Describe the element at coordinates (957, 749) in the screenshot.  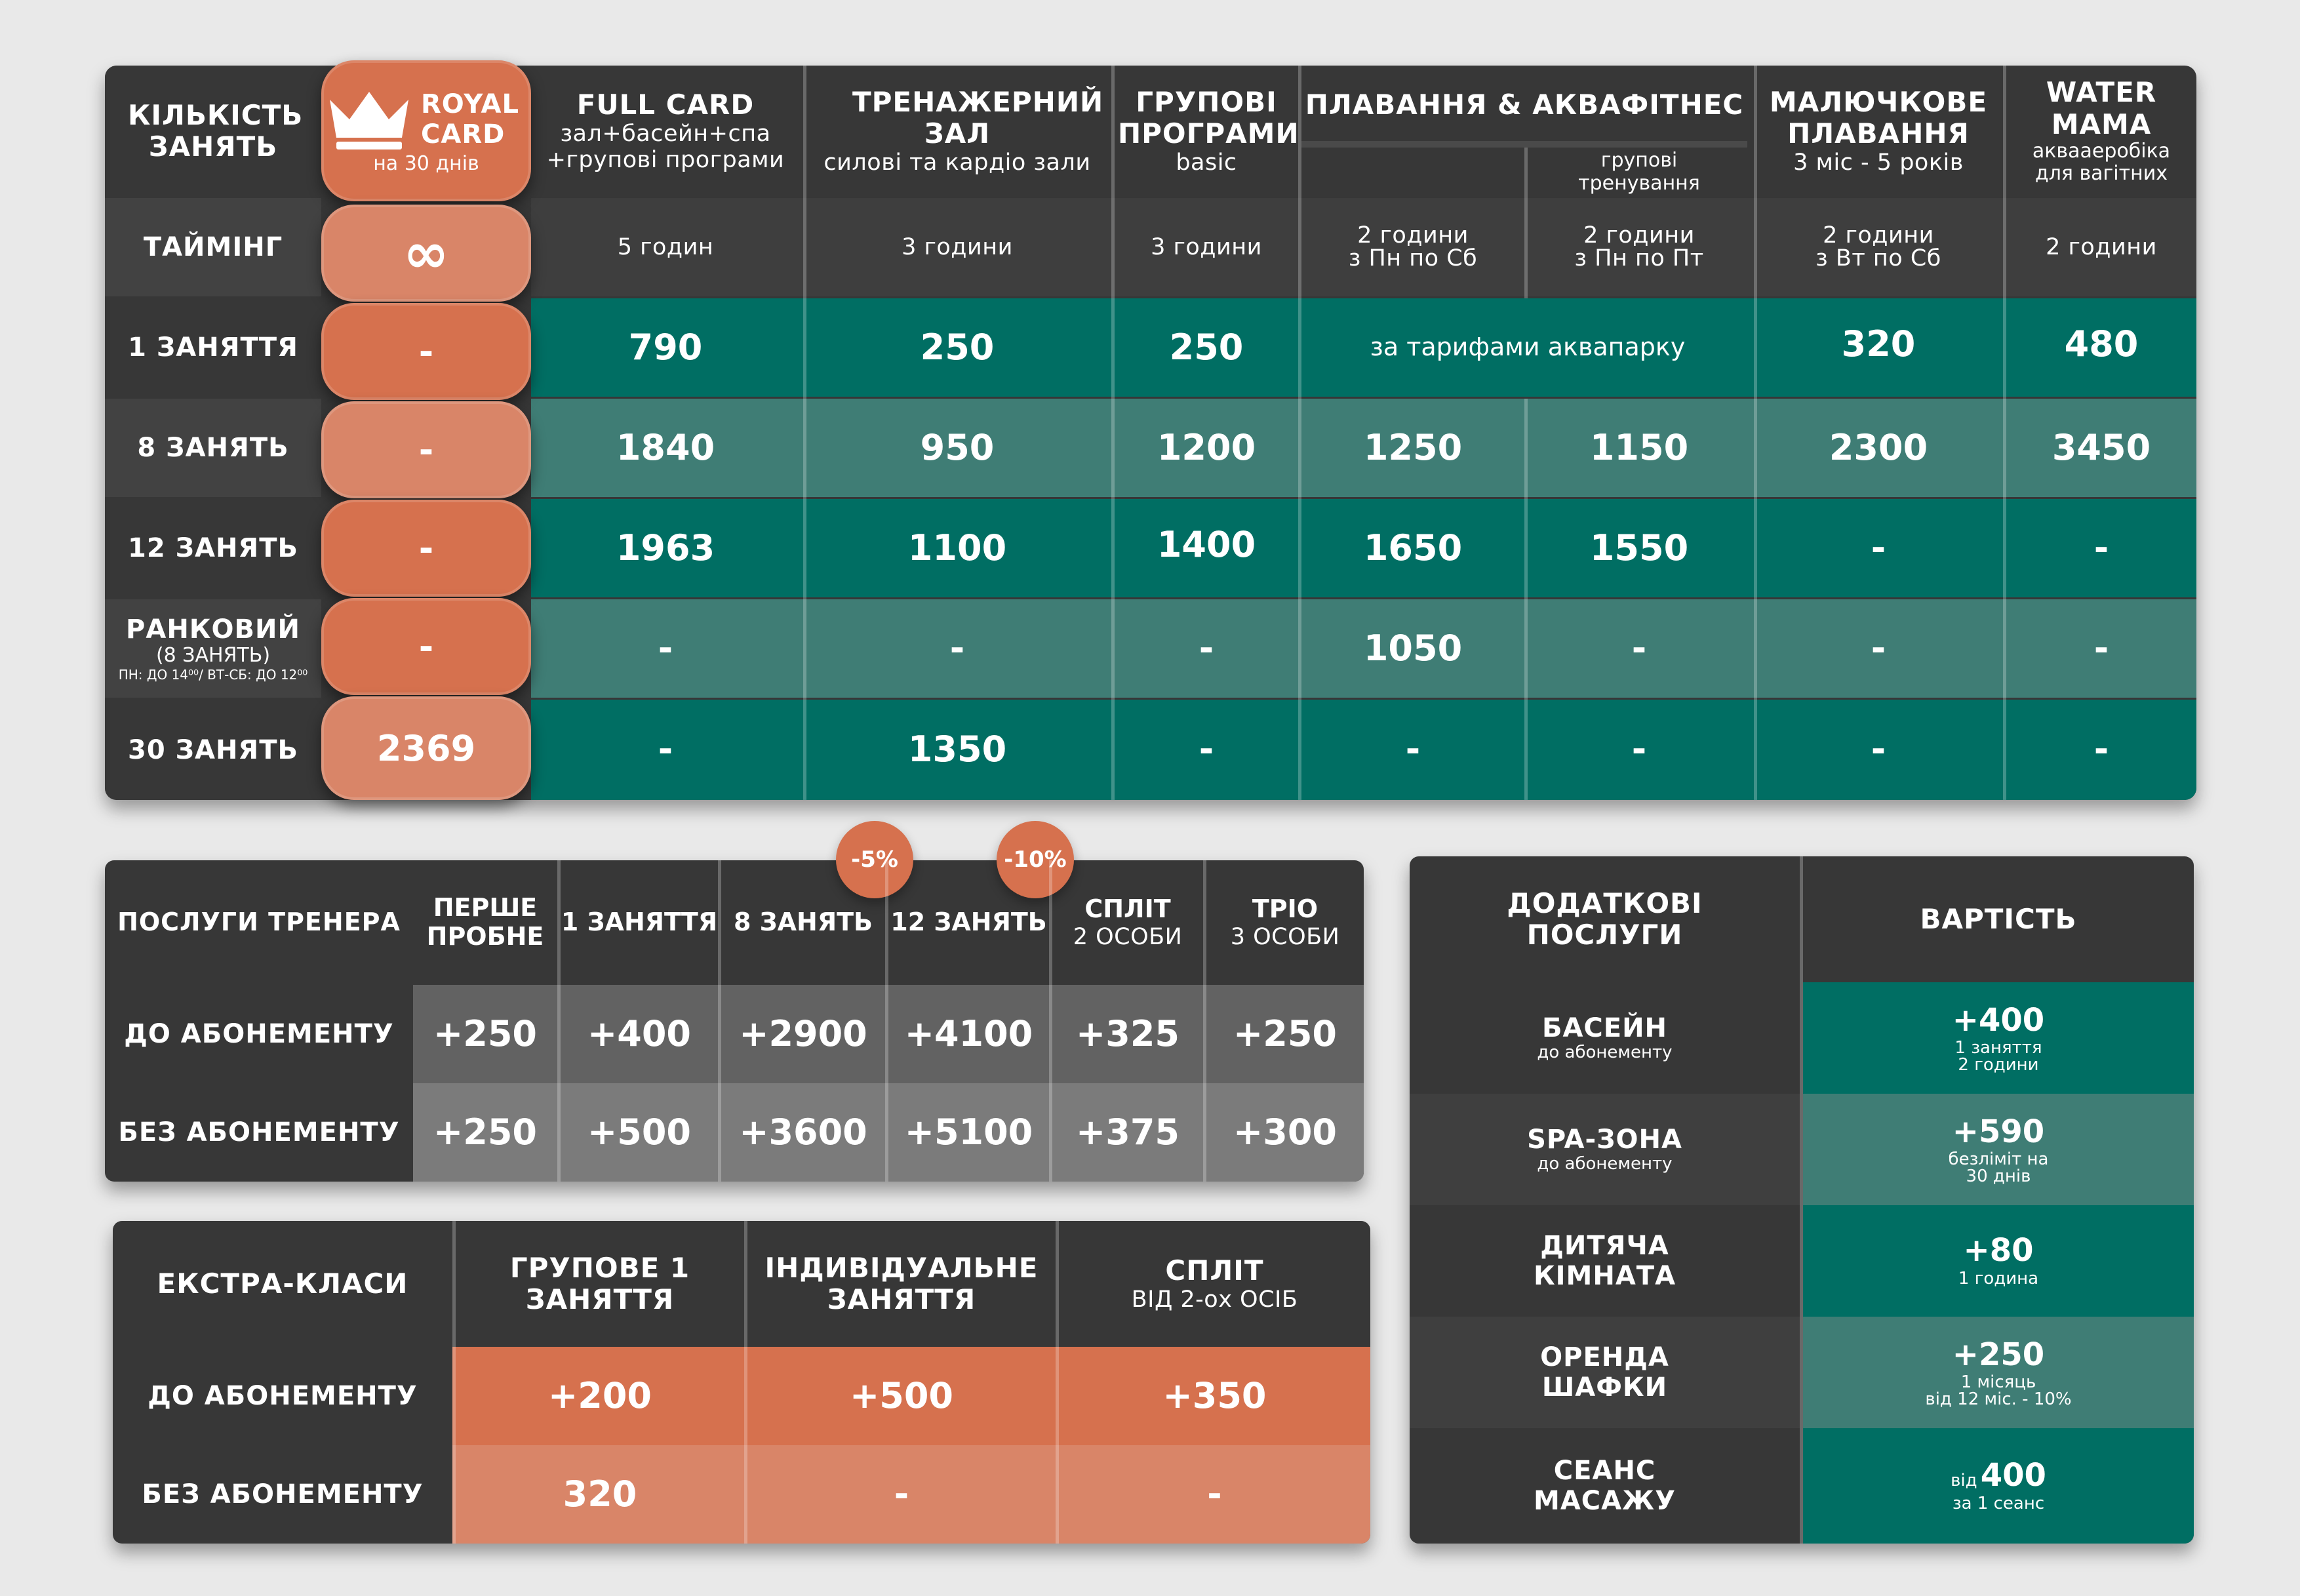
I see `price-cell: 1350` at that location.